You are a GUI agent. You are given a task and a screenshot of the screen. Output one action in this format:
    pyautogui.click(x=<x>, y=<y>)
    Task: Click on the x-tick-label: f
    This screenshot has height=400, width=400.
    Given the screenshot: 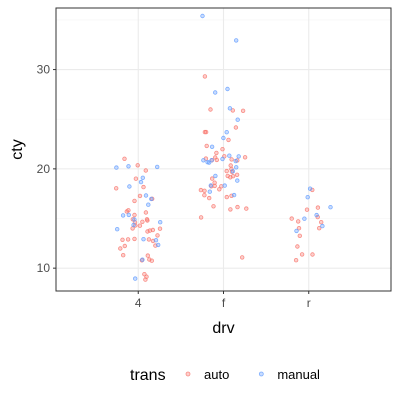 What is the action you would take?
    pyautogui.click(x=224, y=303)
    